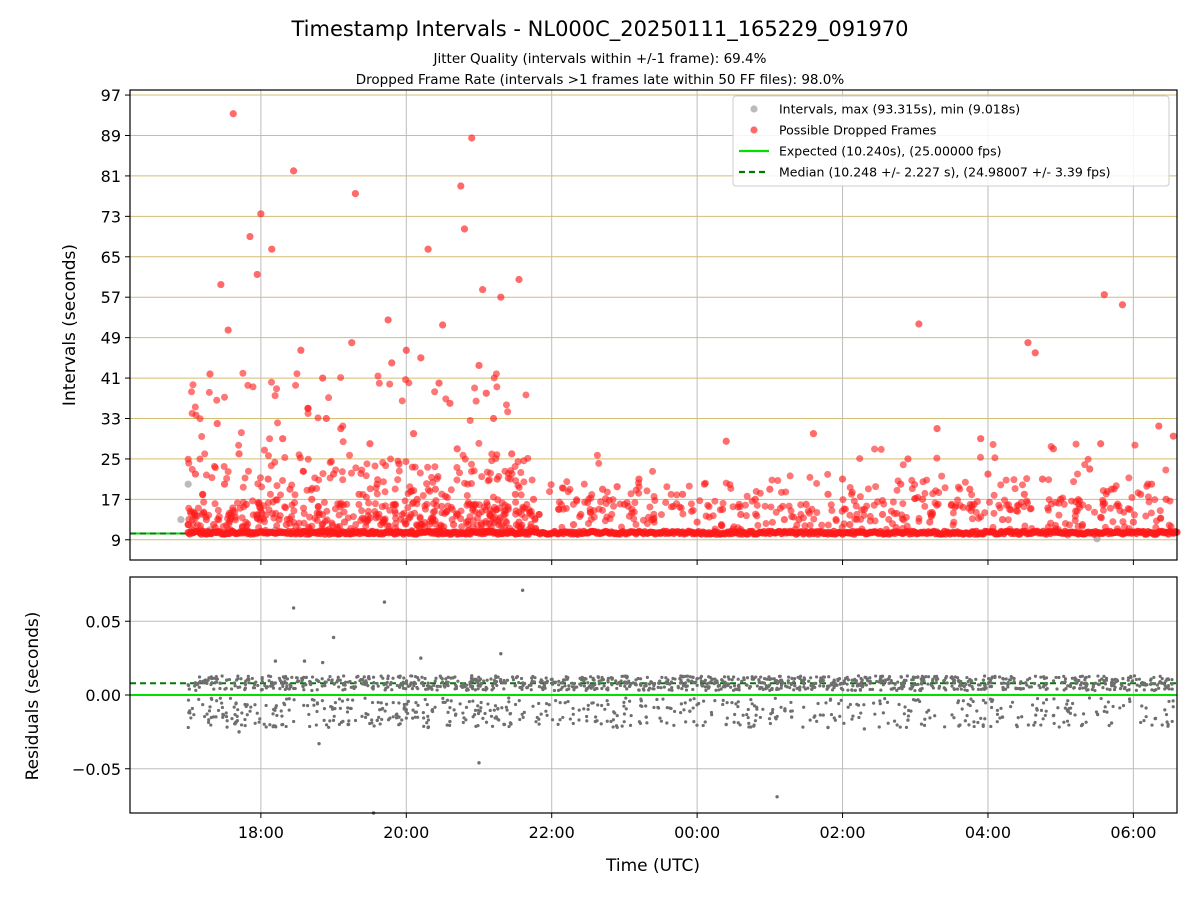  I want to click on residuals-x-tick-label: 00:00, so click(697, 832).